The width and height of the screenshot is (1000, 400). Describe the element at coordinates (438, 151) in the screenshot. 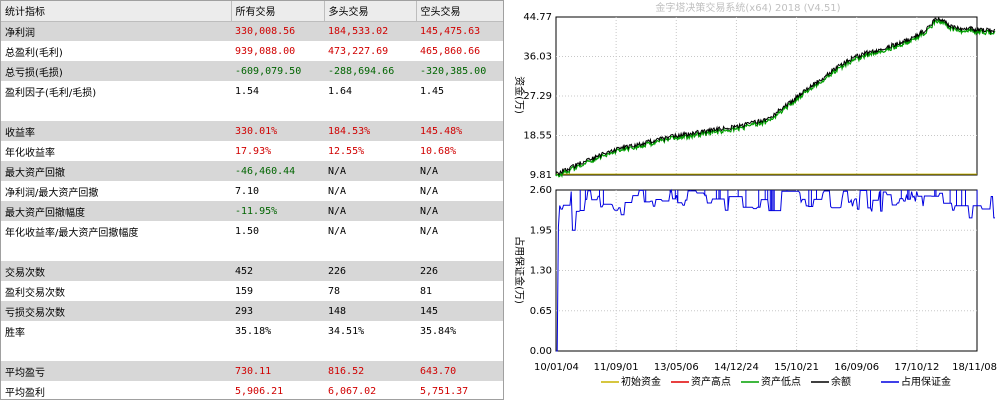

I see `short-trades-value: 10.68%` at that location.